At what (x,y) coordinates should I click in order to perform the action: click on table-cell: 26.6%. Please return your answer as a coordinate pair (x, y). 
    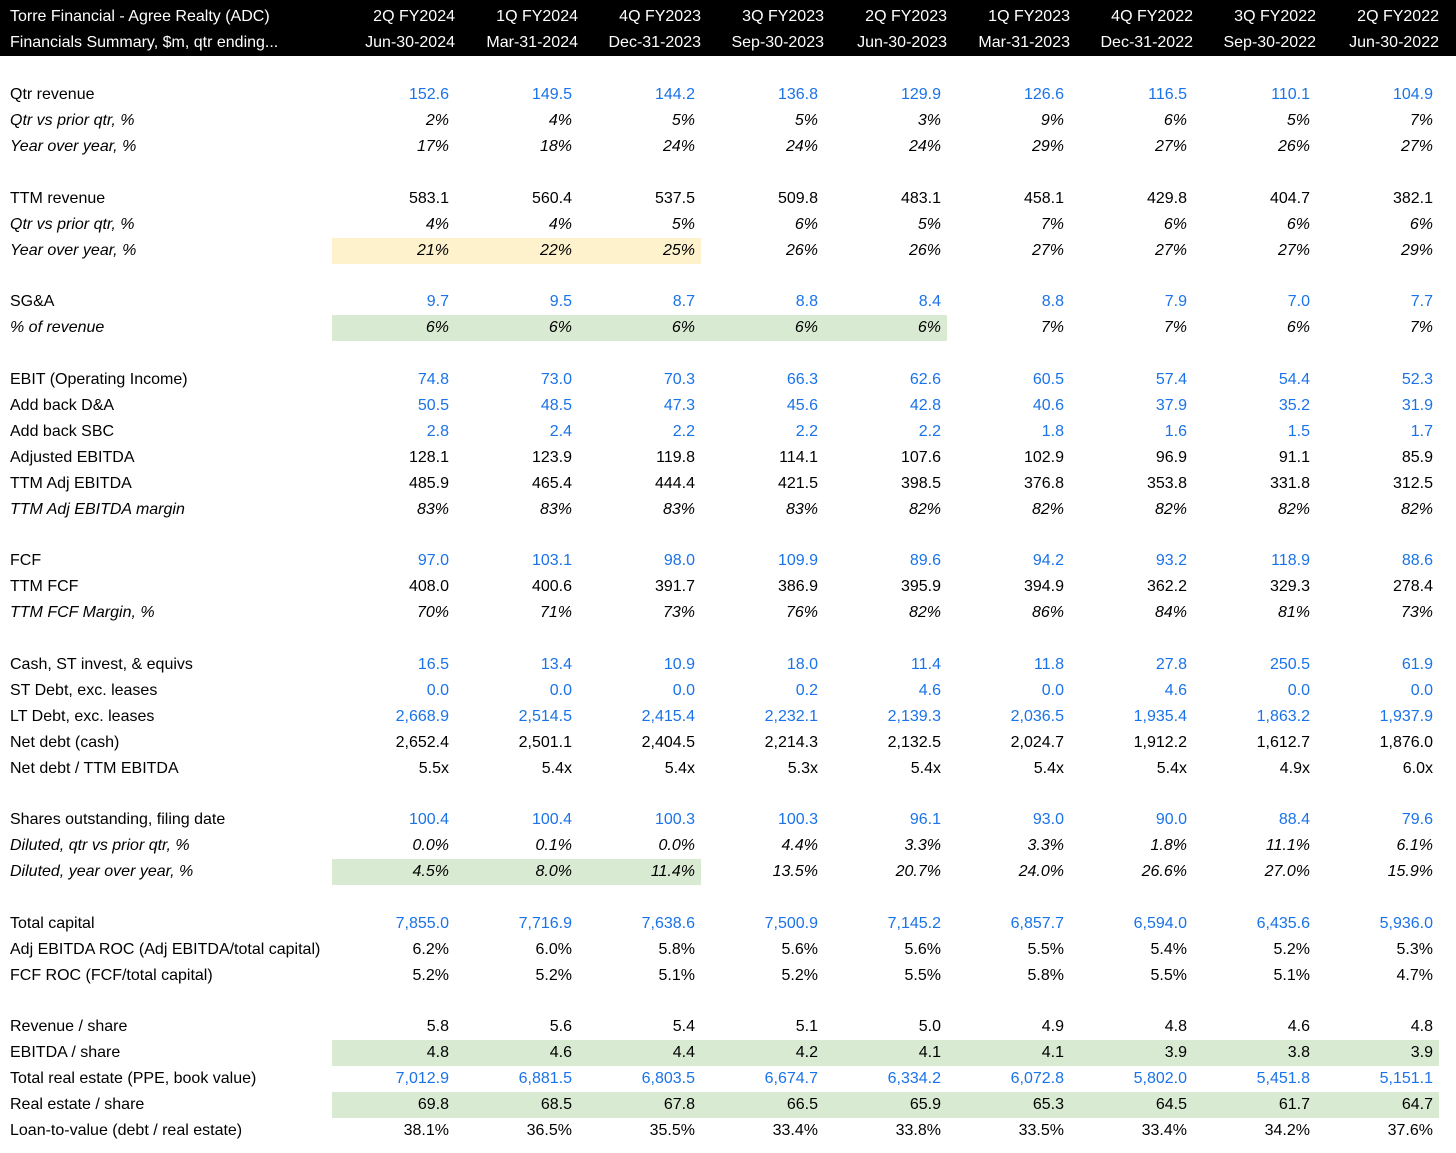
    Looking at the image, I should click on (1131, 872).